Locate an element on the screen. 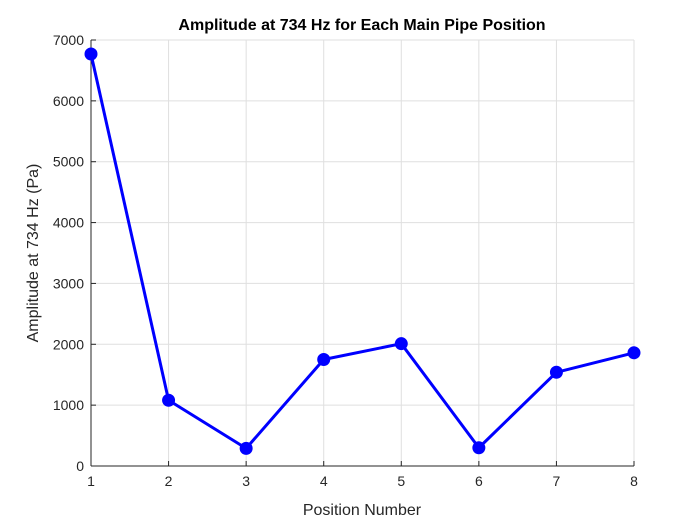  y-tick-label: 6000 is located at coordinates (68, 101).